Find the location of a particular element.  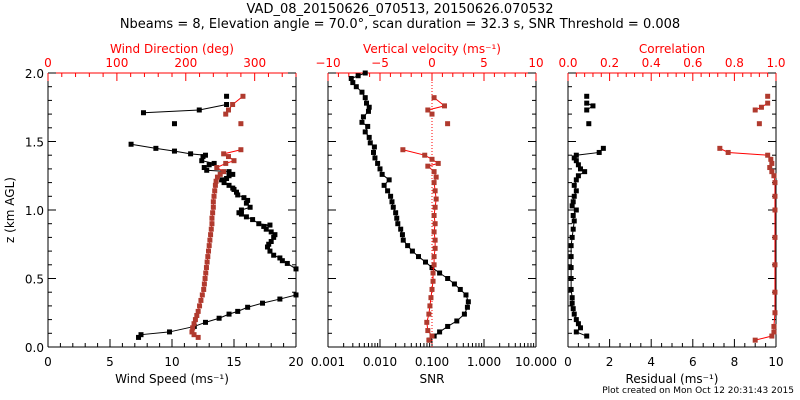

x-tick-label: 10.000 is located at coordinates (536, 362).